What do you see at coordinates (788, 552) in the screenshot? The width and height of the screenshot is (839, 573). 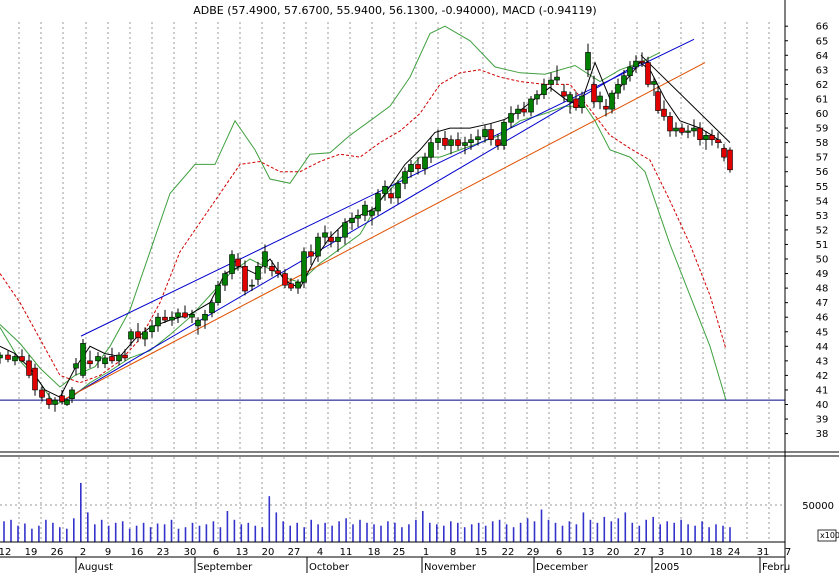 I see `date-tick-label: 7` at bounding box center [788, 552].